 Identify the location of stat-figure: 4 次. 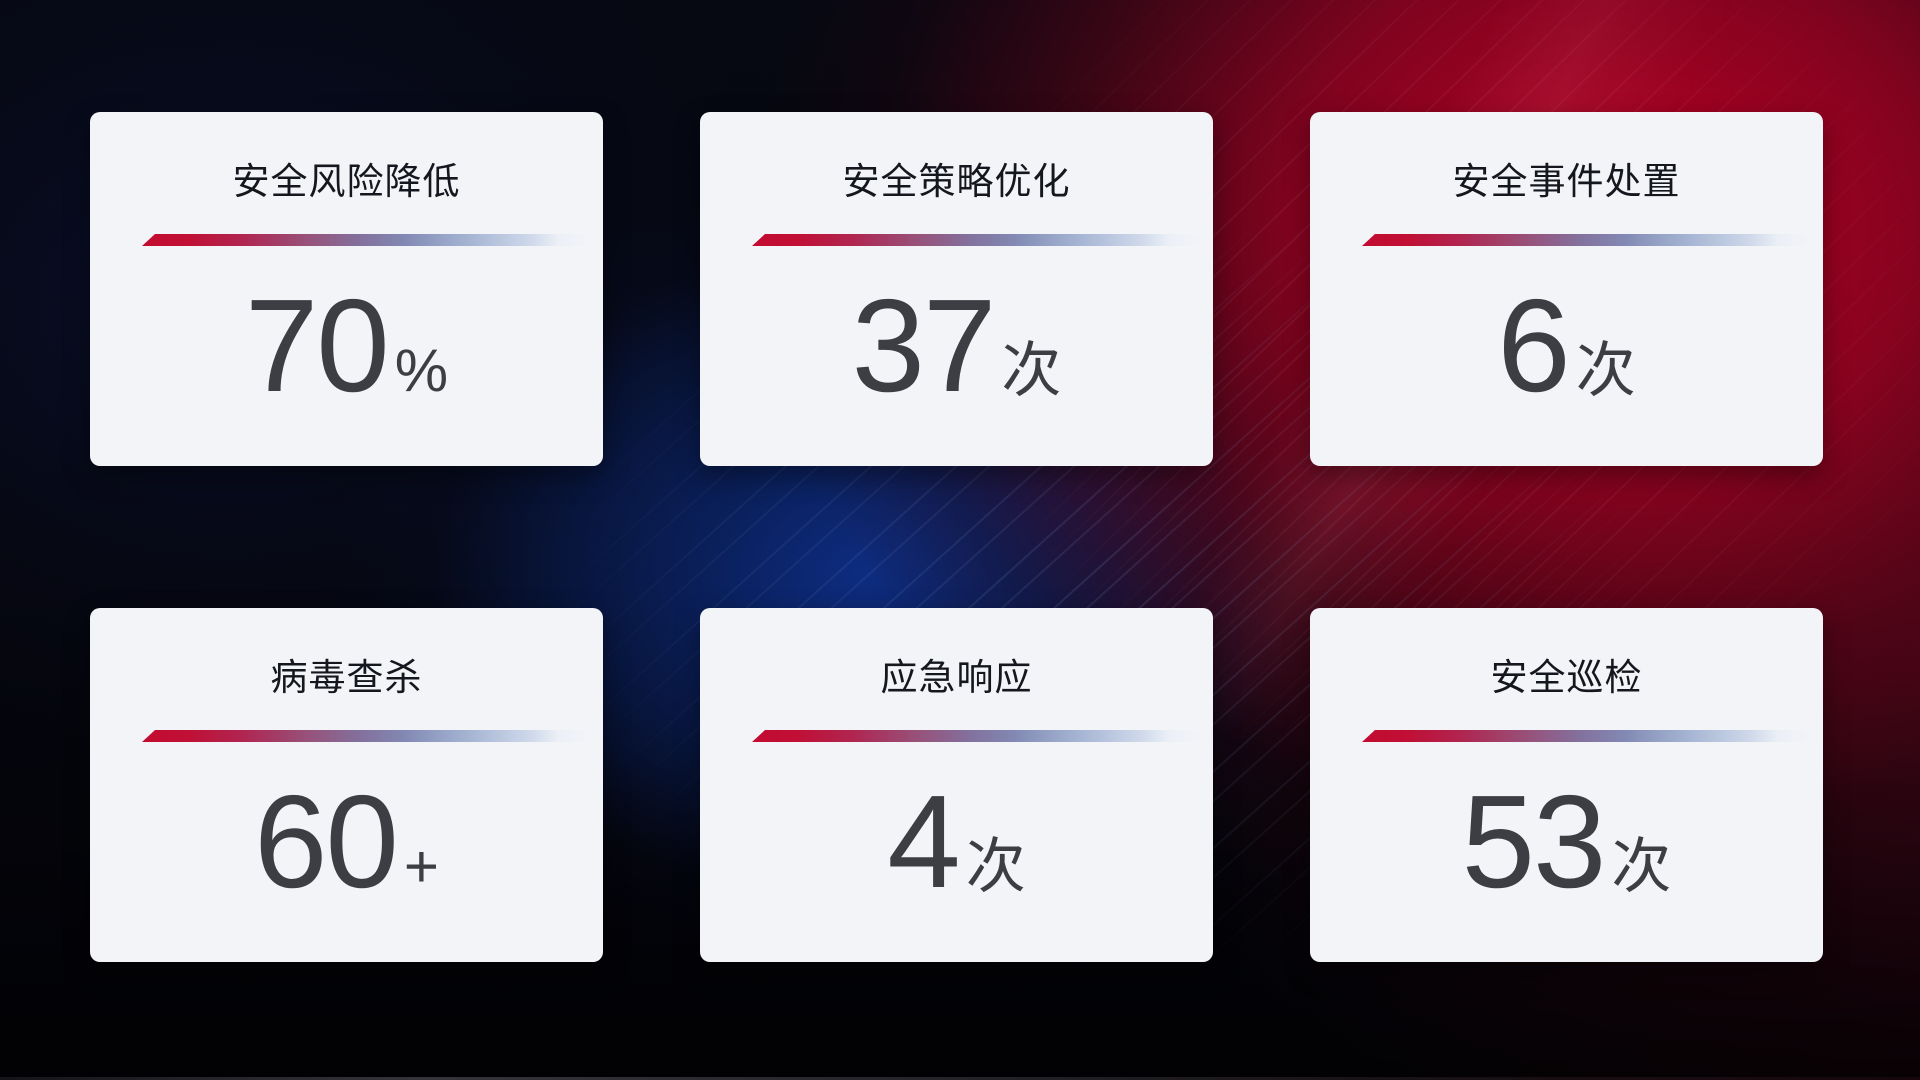
(956, 842).